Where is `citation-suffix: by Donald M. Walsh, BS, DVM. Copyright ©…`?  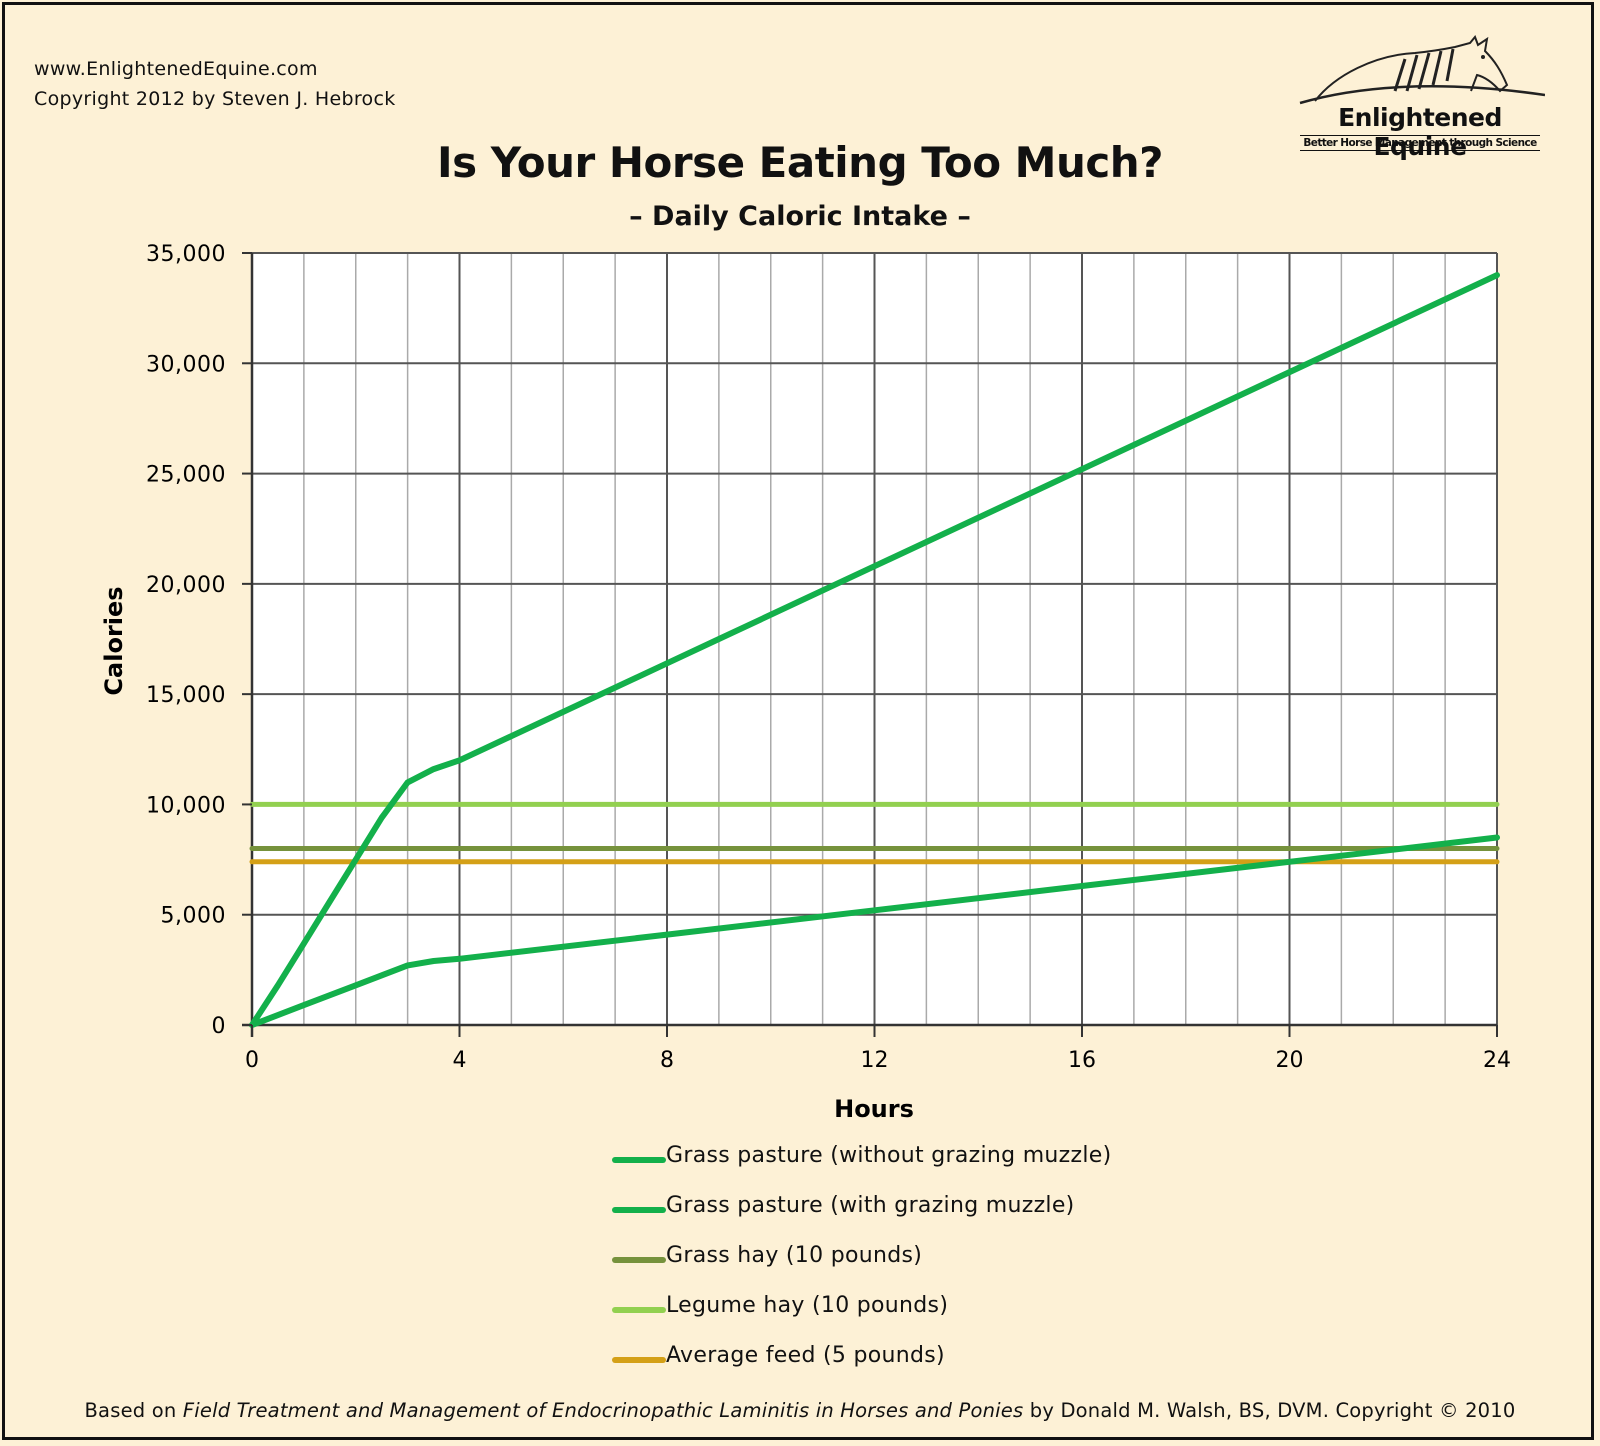 citation-suffix: by Donald M. Walsh, BS, DVM. Copyright ©… is located at coordinates (1269, 1410).